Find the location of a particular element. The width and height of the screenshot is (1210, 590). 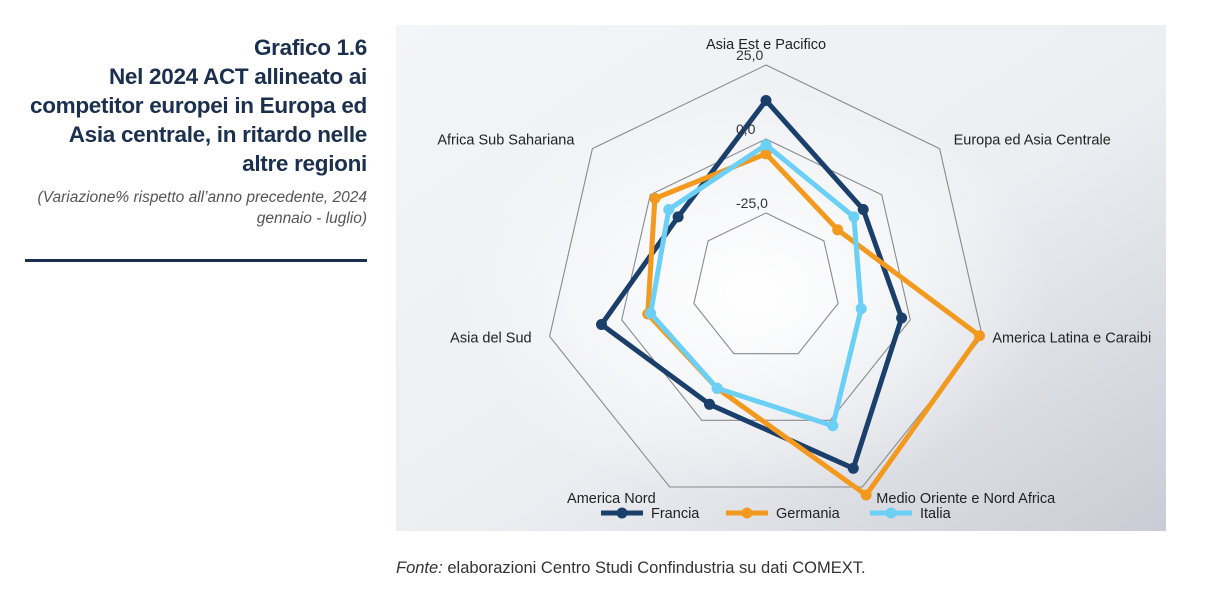

source-prefix: Fonte: is located at coordinates (419, 568).